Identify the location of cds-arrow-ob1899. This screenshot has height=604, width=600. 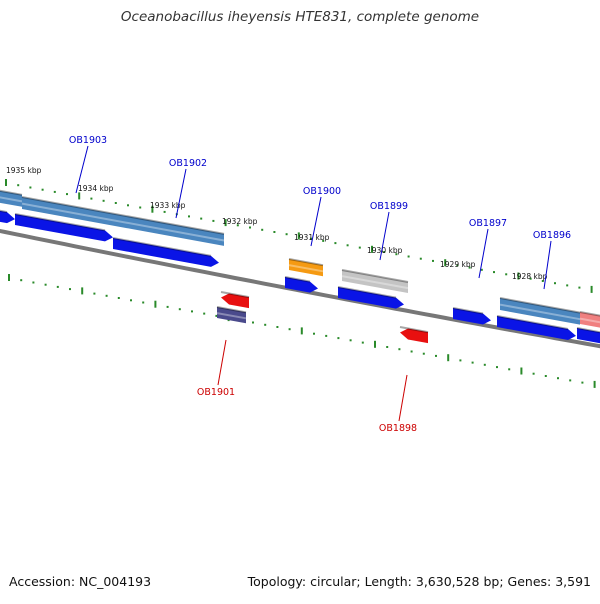
(371, 298).